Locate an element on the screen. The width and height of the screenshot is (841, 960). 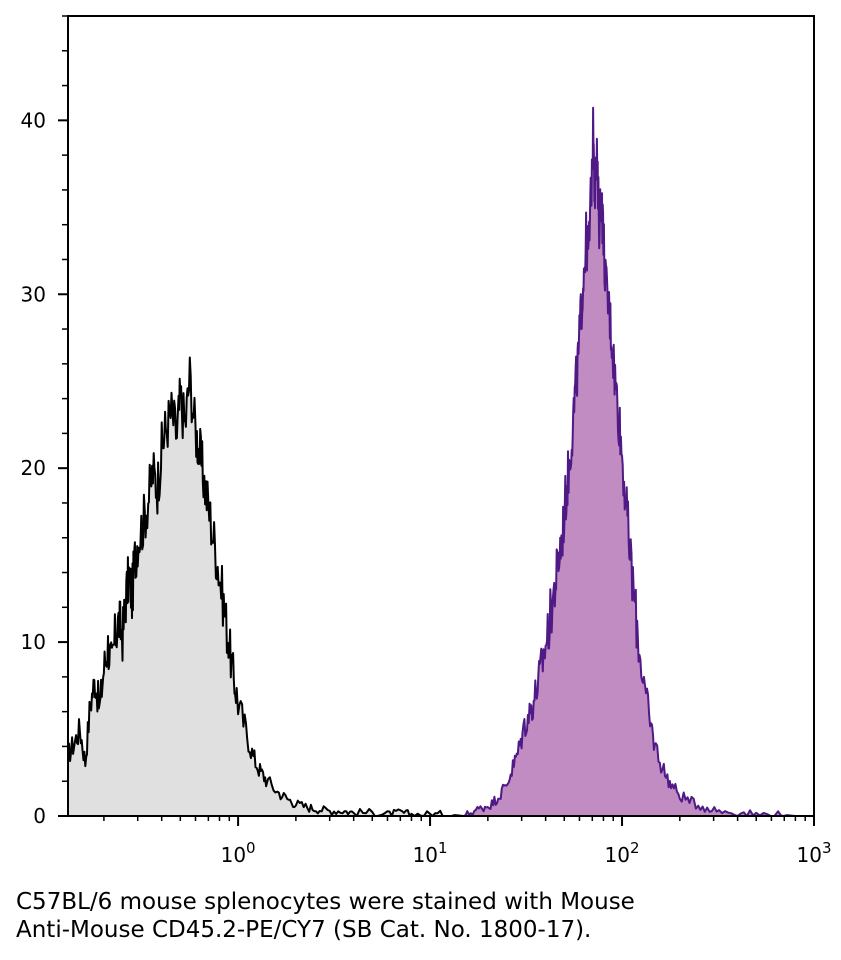
y-tick-label: 40 is located at coordinates (33, 120).